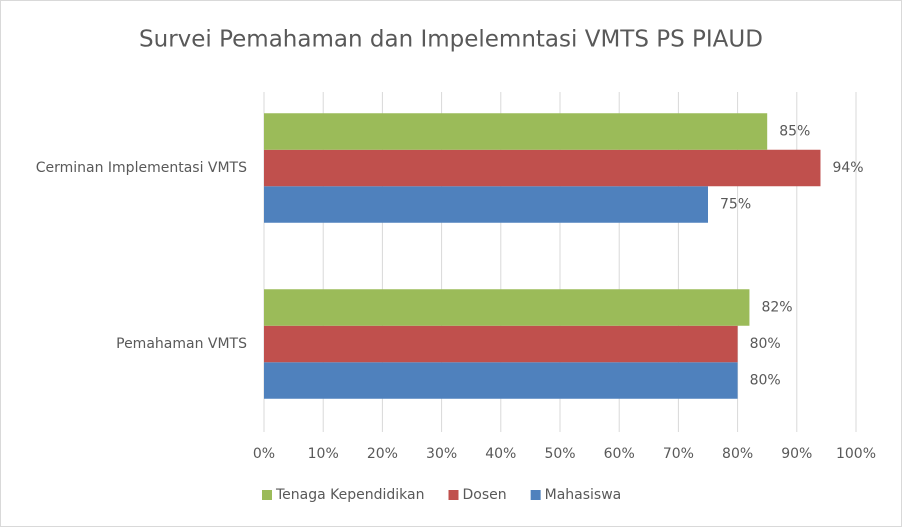 Image resolution: width=902 pixels, height=527 pixels. Describe the element at coordinates (583, 495) in the screenshot. I see `legend-label: Mahasiswa` at that location.